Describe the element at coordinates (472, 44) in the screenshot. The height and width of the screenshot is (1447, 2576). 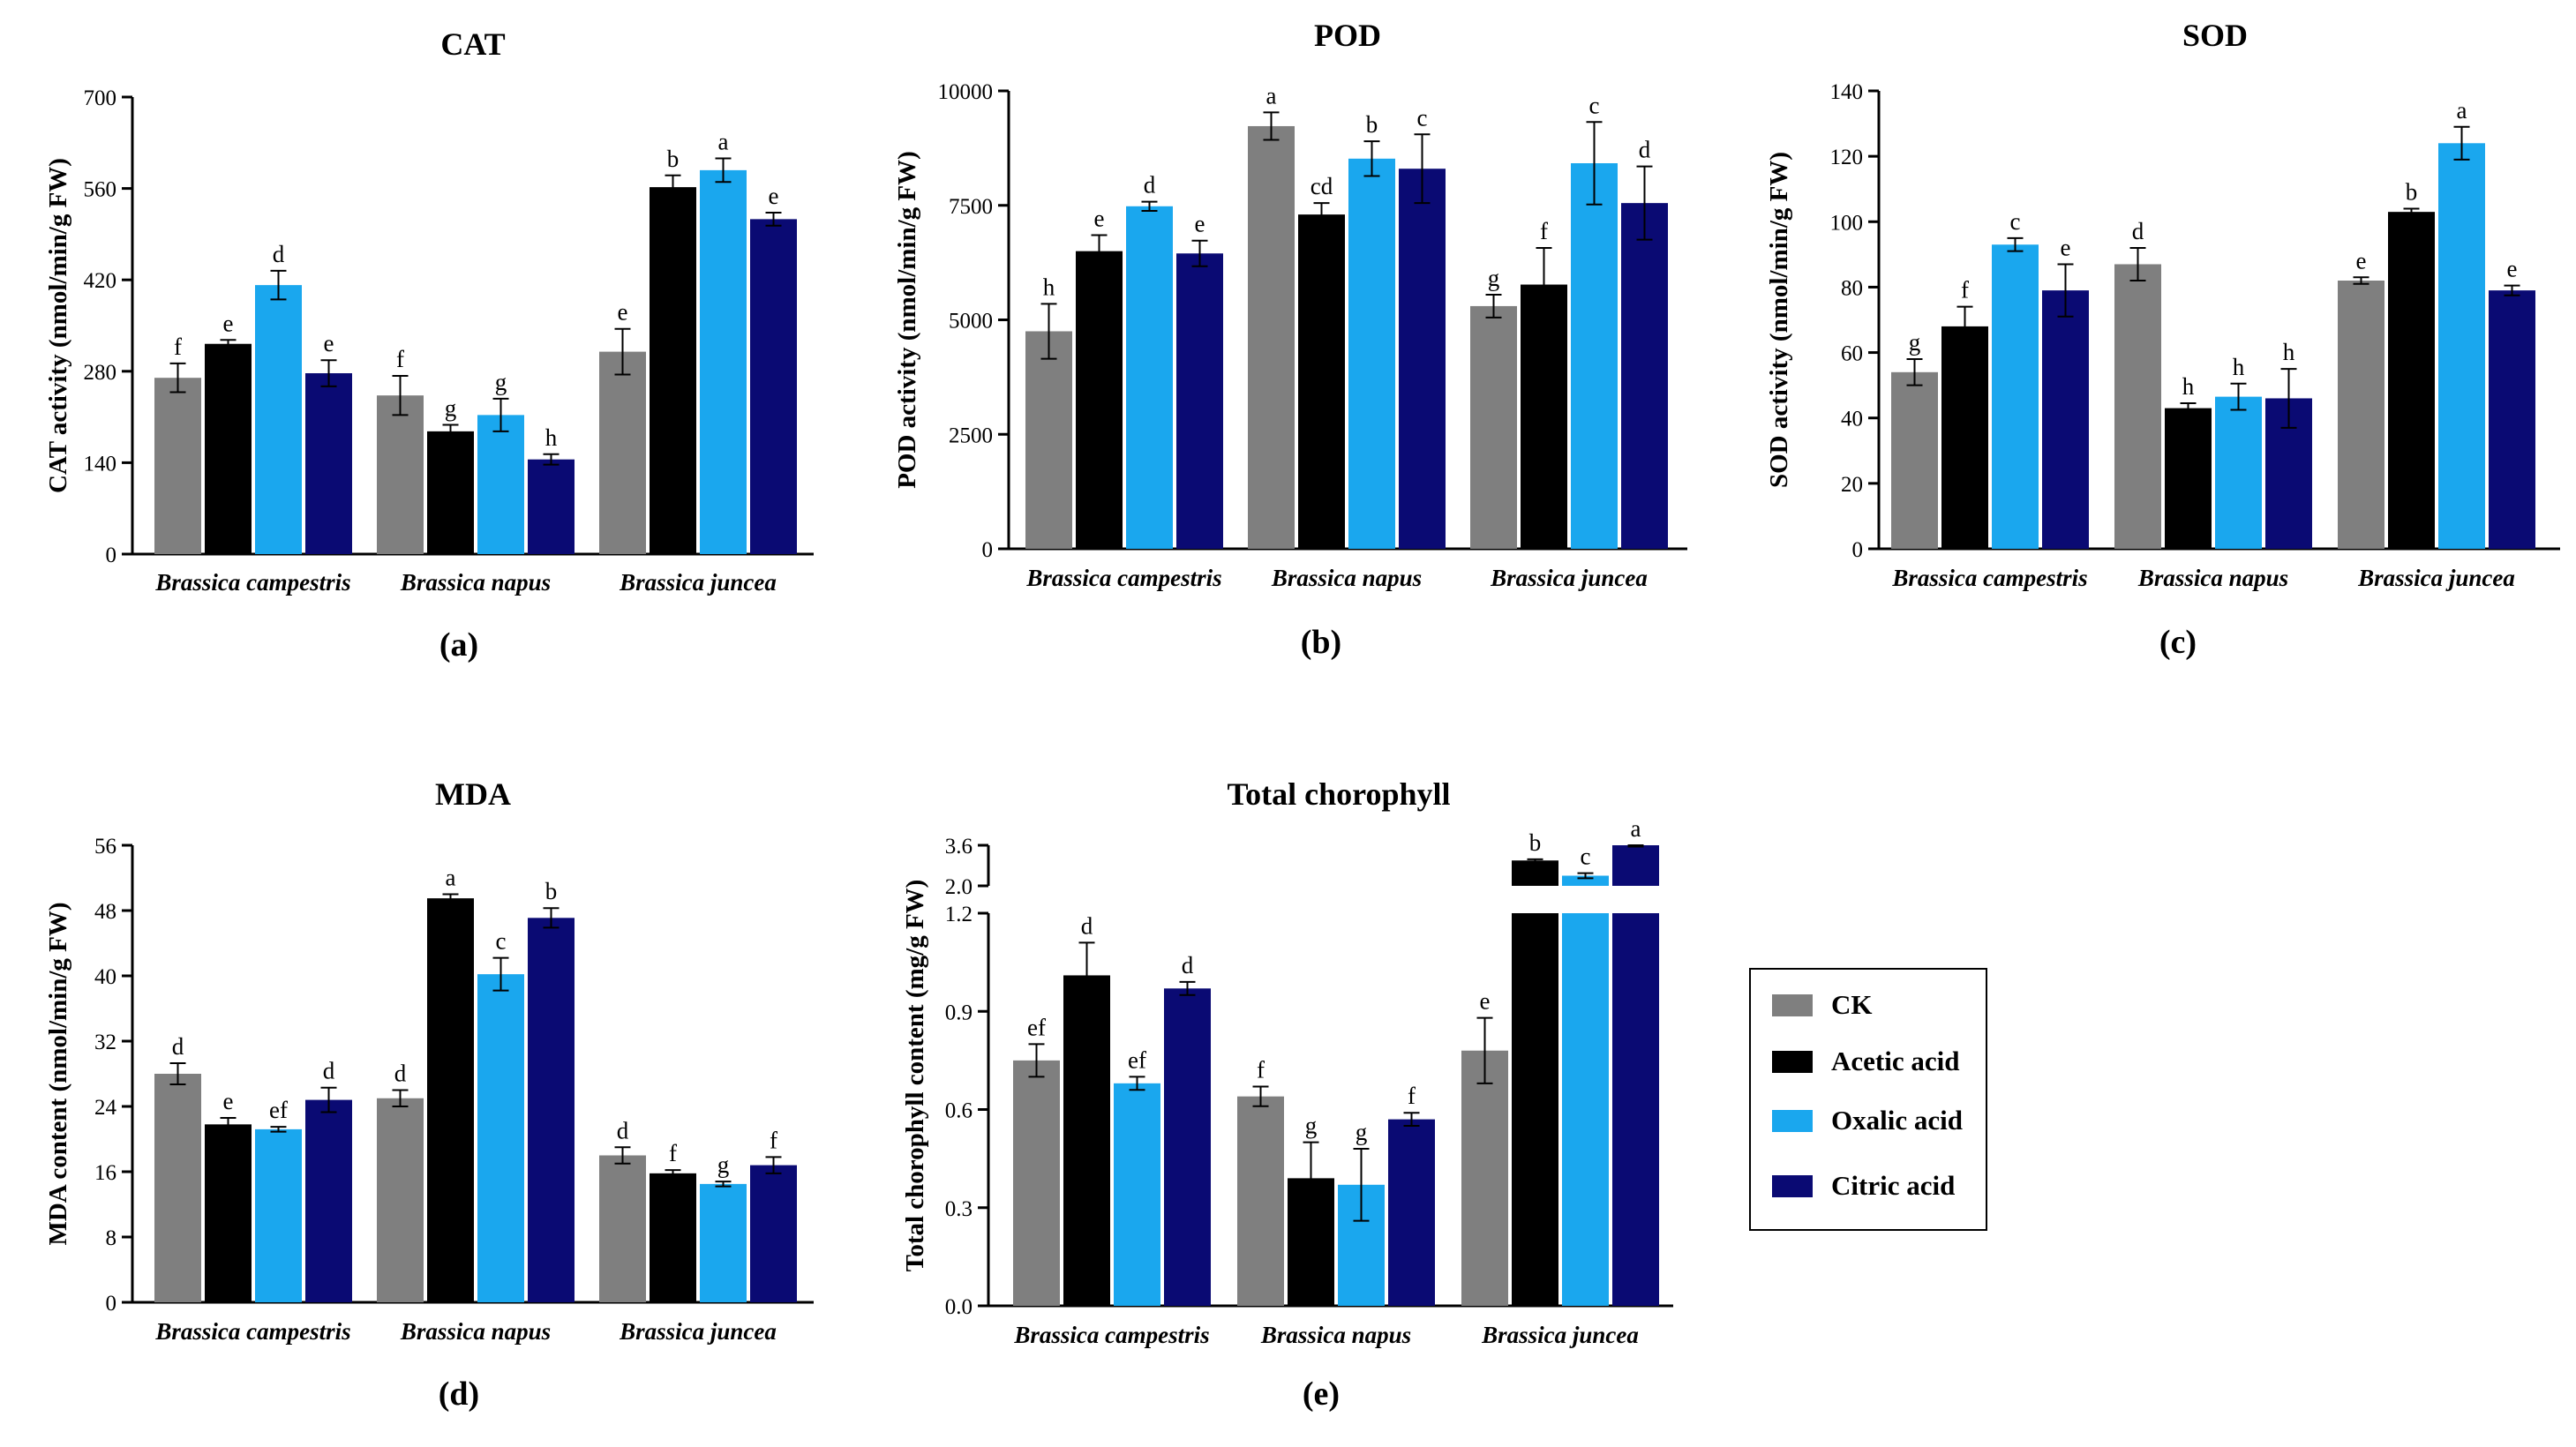
I see `chart-title: CAT` at that location.